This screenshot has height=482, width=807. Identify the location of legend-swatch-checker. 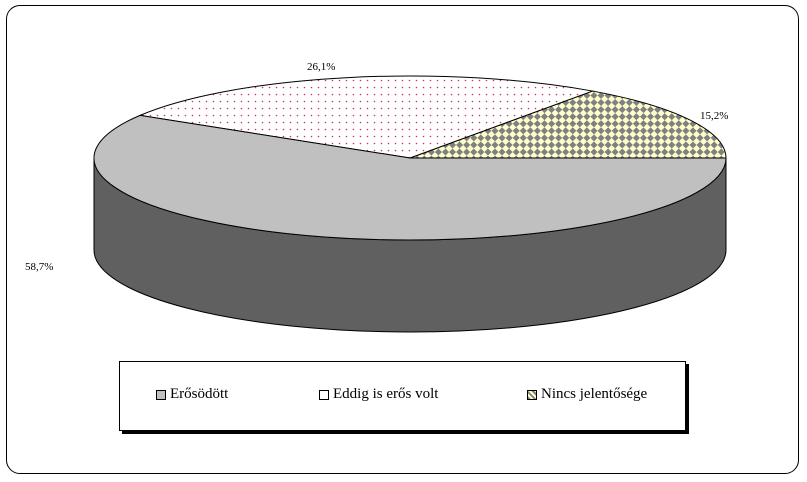
(532, 394).